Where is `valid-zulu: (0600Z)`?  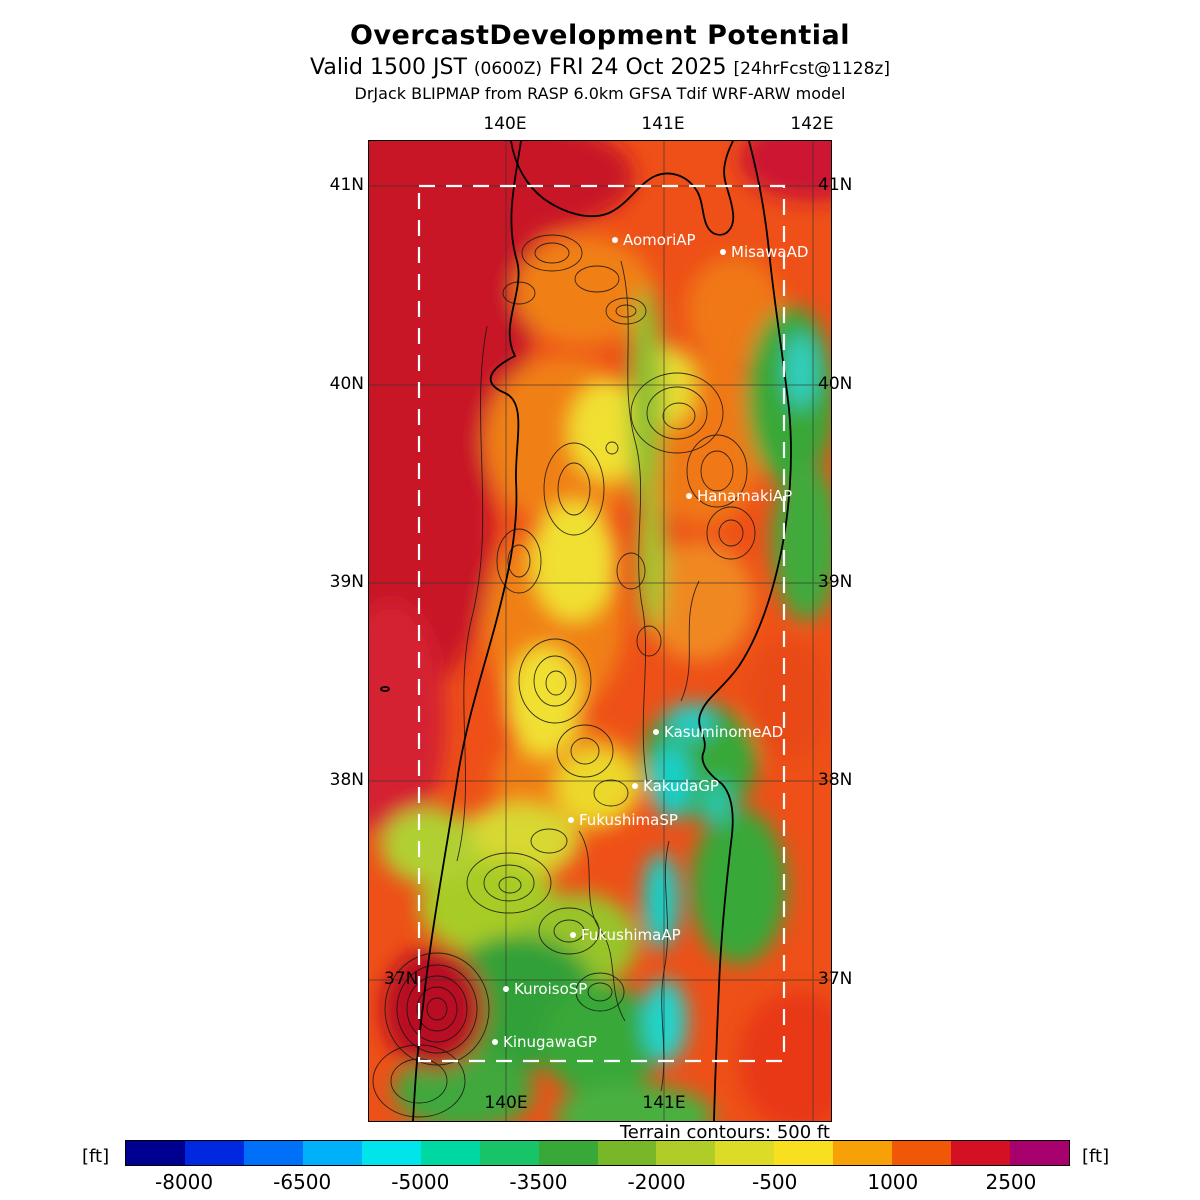
valid-zulu: (0600Z) is located at coordinates (508, 69).